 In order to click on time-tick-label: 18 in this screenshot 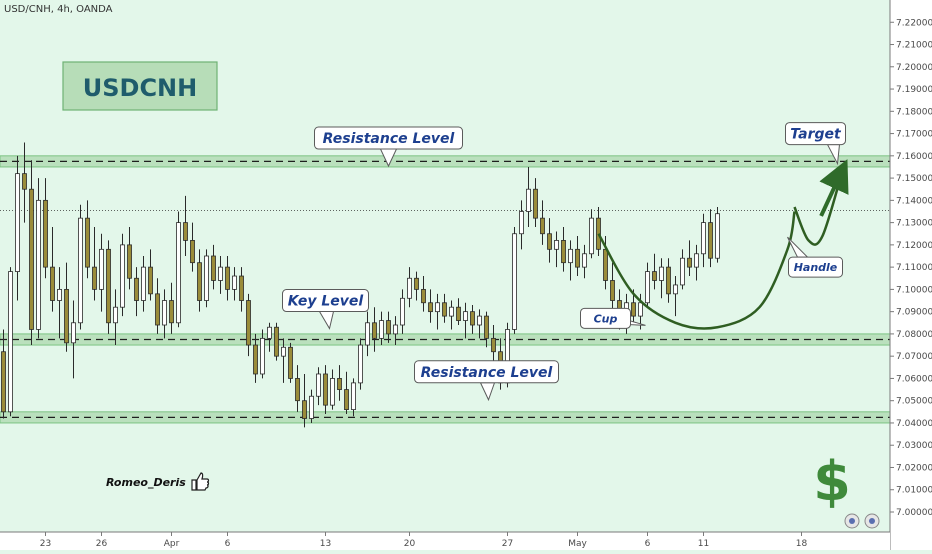, I will do `click(802, 544)`.